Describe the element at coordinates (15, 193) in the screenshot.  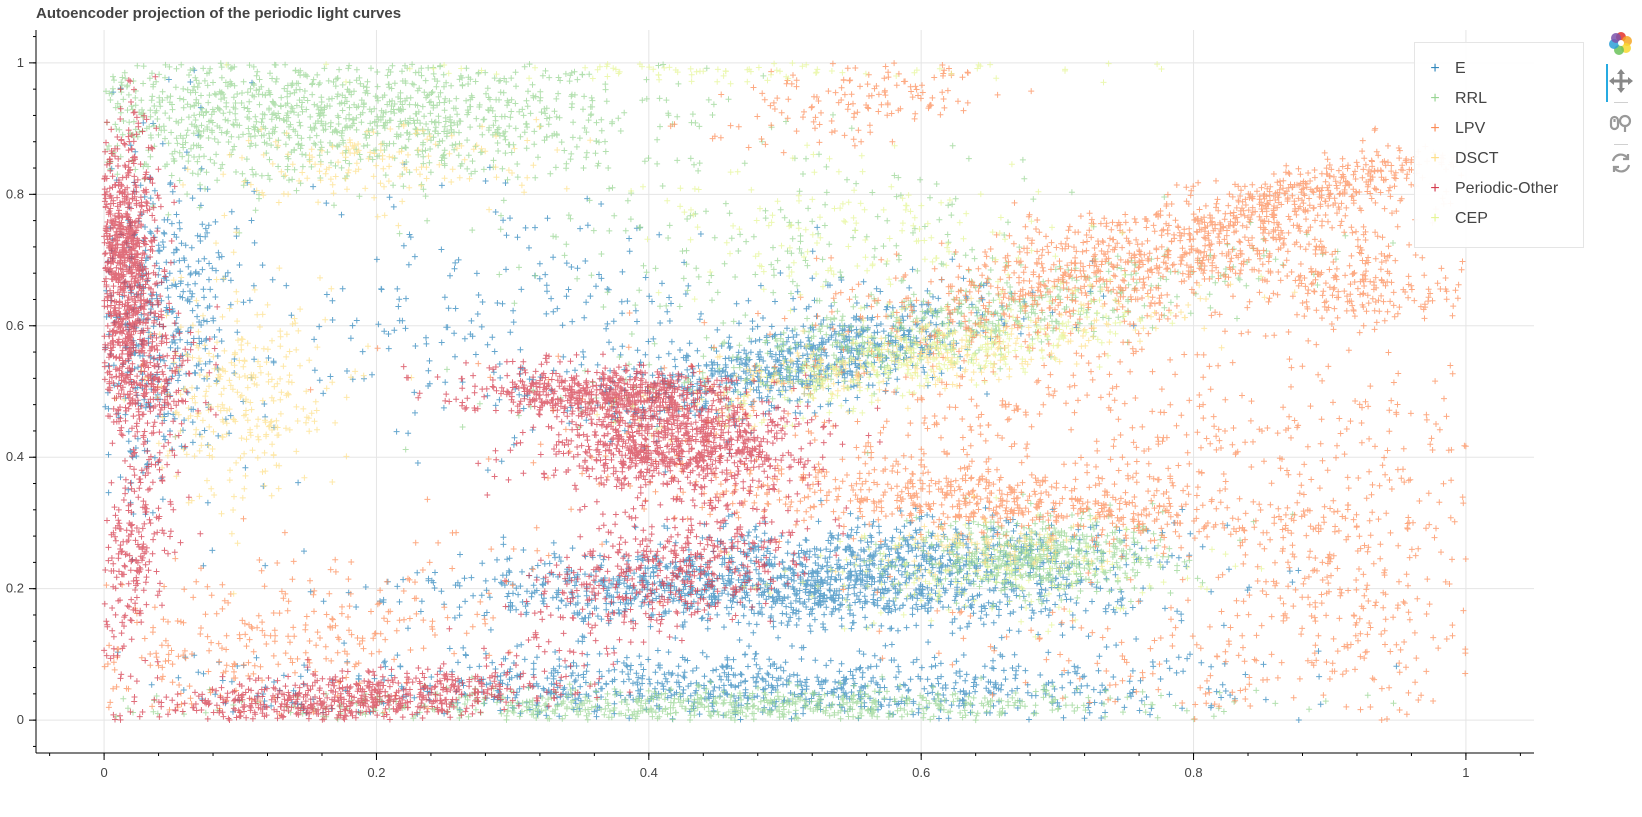
I see `y-tick-label: 0.8` at that location.